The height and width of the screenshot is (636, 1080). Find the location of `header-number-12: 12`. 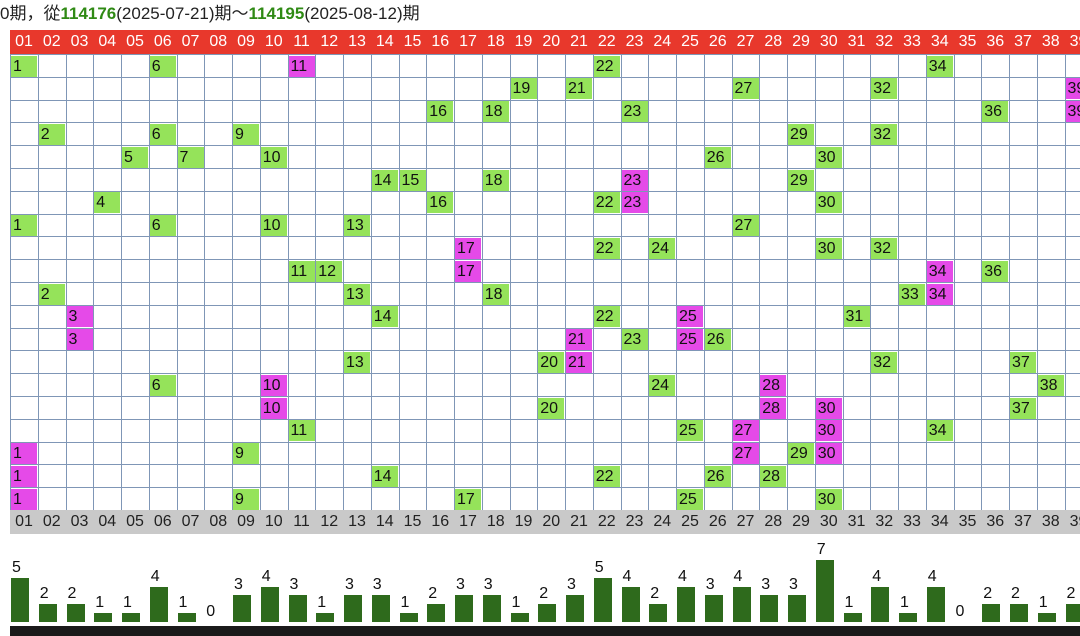

header-number-12: 12 is located at coordinates (329, 41).